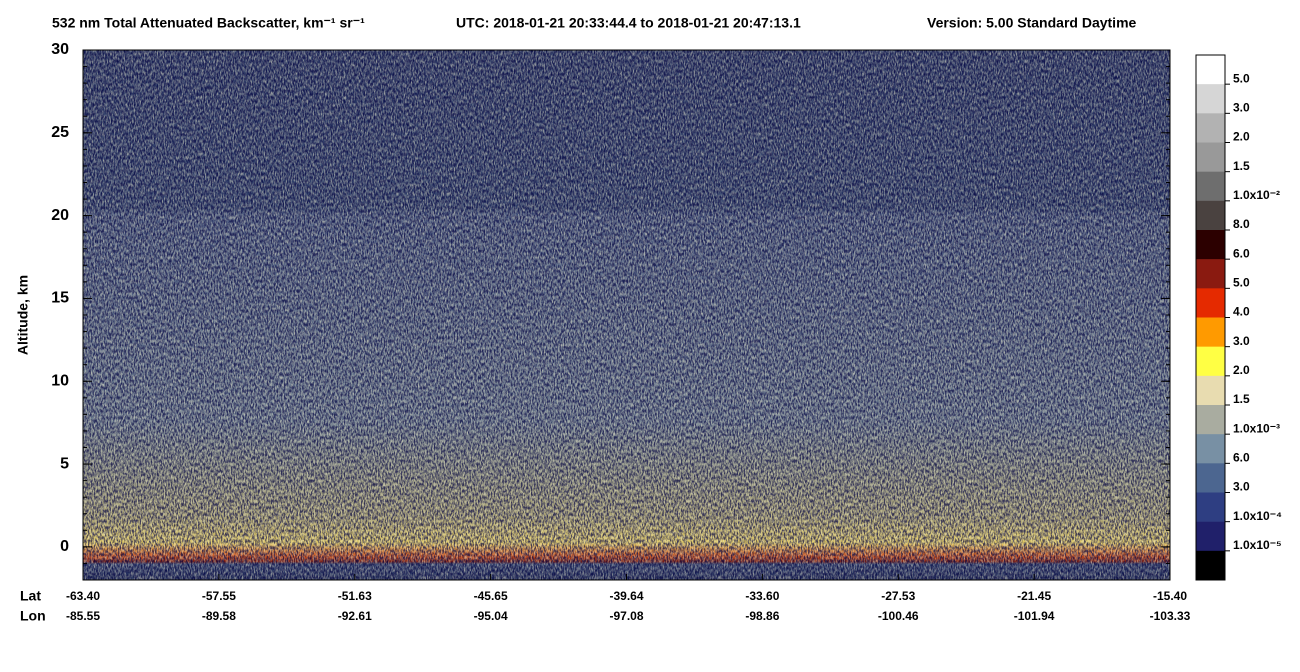 The height and width of the screenshot is (672, 1300). I want to click on colorbar-label: 1.0x10⁻³, so click(1256, 428).